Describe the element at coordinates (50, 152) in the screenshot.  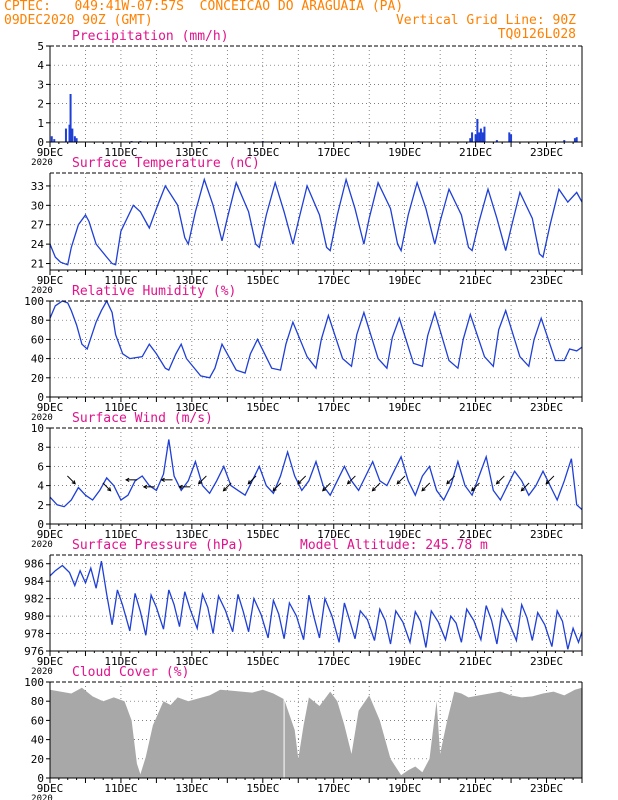
I see `precip-xtick-label: 9DEC` at that location.